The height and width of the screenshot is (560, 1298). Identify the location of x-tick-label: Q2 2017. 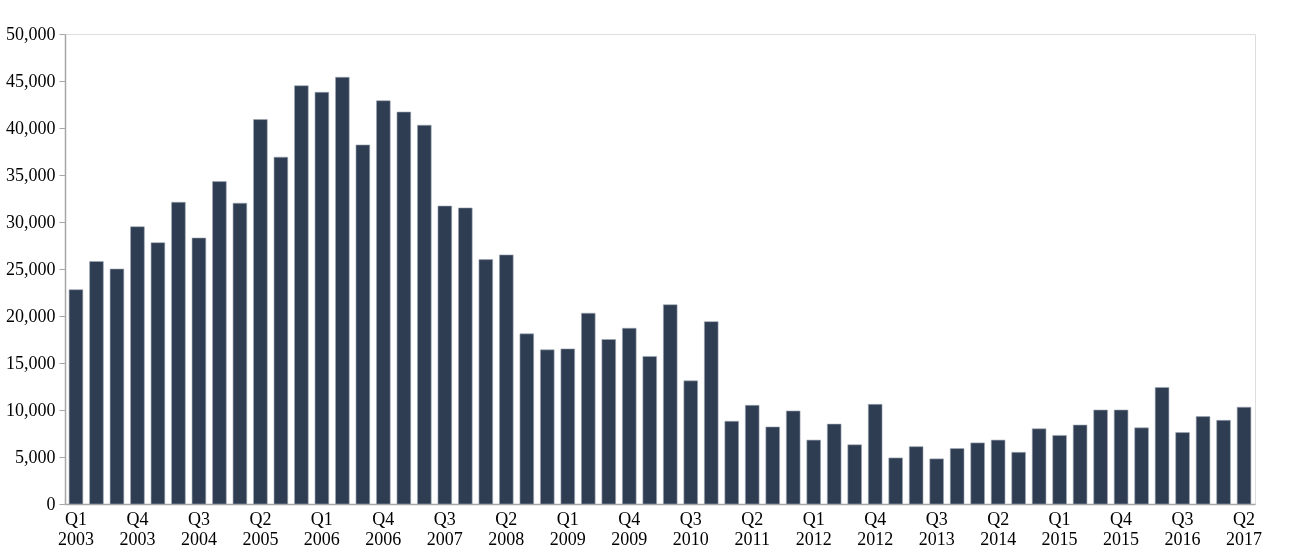
(1244, 528).